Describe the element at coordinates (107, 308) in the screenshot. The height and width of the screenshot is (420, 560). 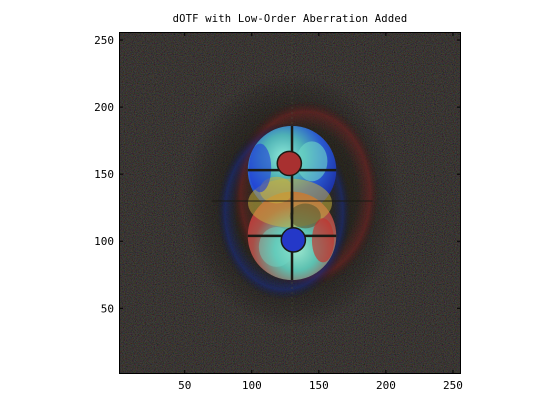
I see `y-tick-label: 50` at that location.